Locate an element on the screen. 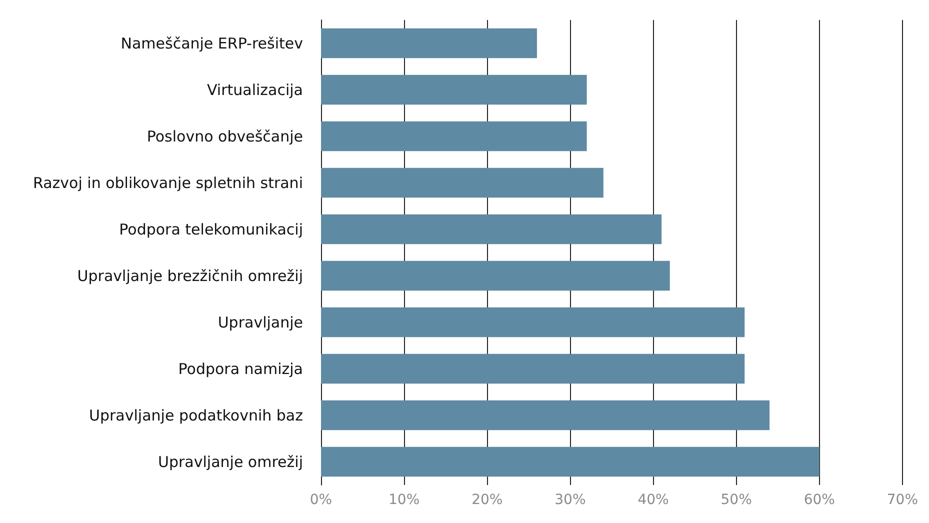 The image size is (929, 523). y-tick-label: Virtualizacija is located at coordinates (254, 89).